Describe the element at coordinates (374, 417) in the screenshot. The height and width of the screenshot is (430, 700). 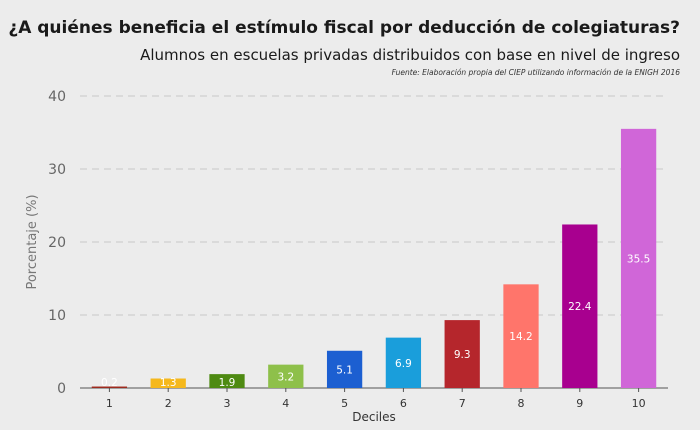
I see `x-axis-label: Deciles` at that location.